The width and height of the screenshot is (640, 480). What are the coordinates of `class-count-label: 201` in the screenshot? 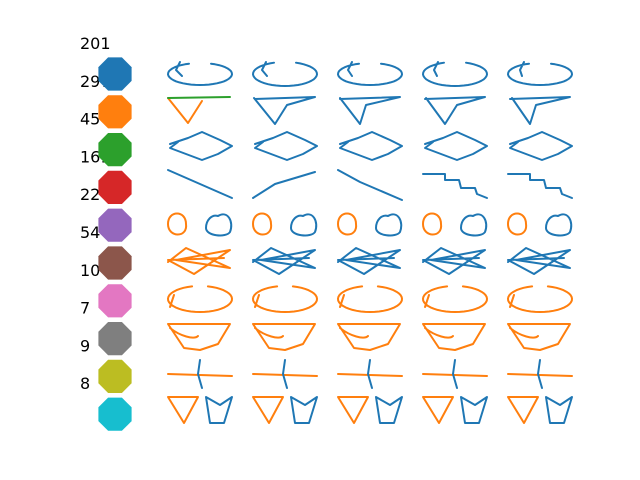 It's located at (95, 43).